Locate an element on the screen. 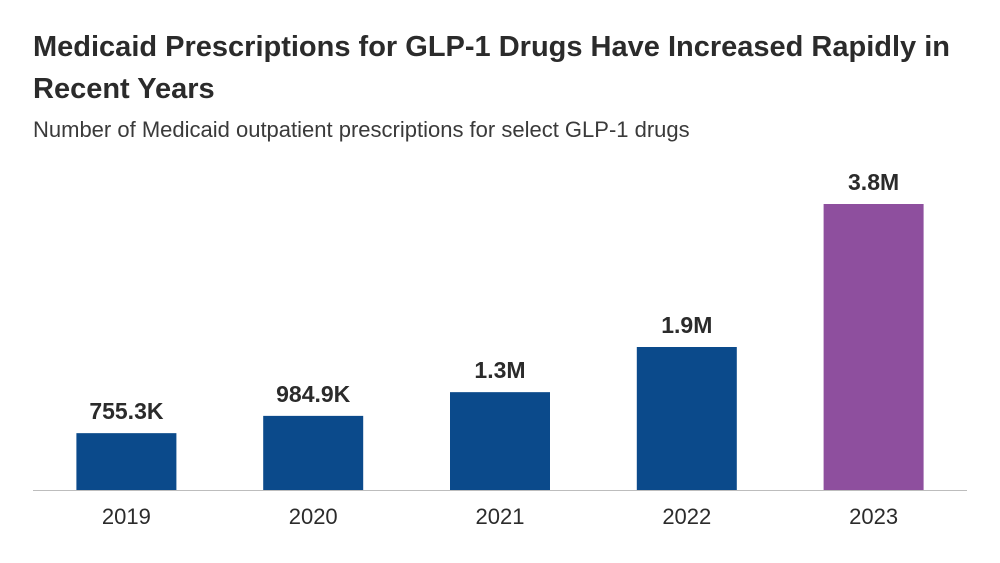  bar-2022 is located at coordinates (686, 418).